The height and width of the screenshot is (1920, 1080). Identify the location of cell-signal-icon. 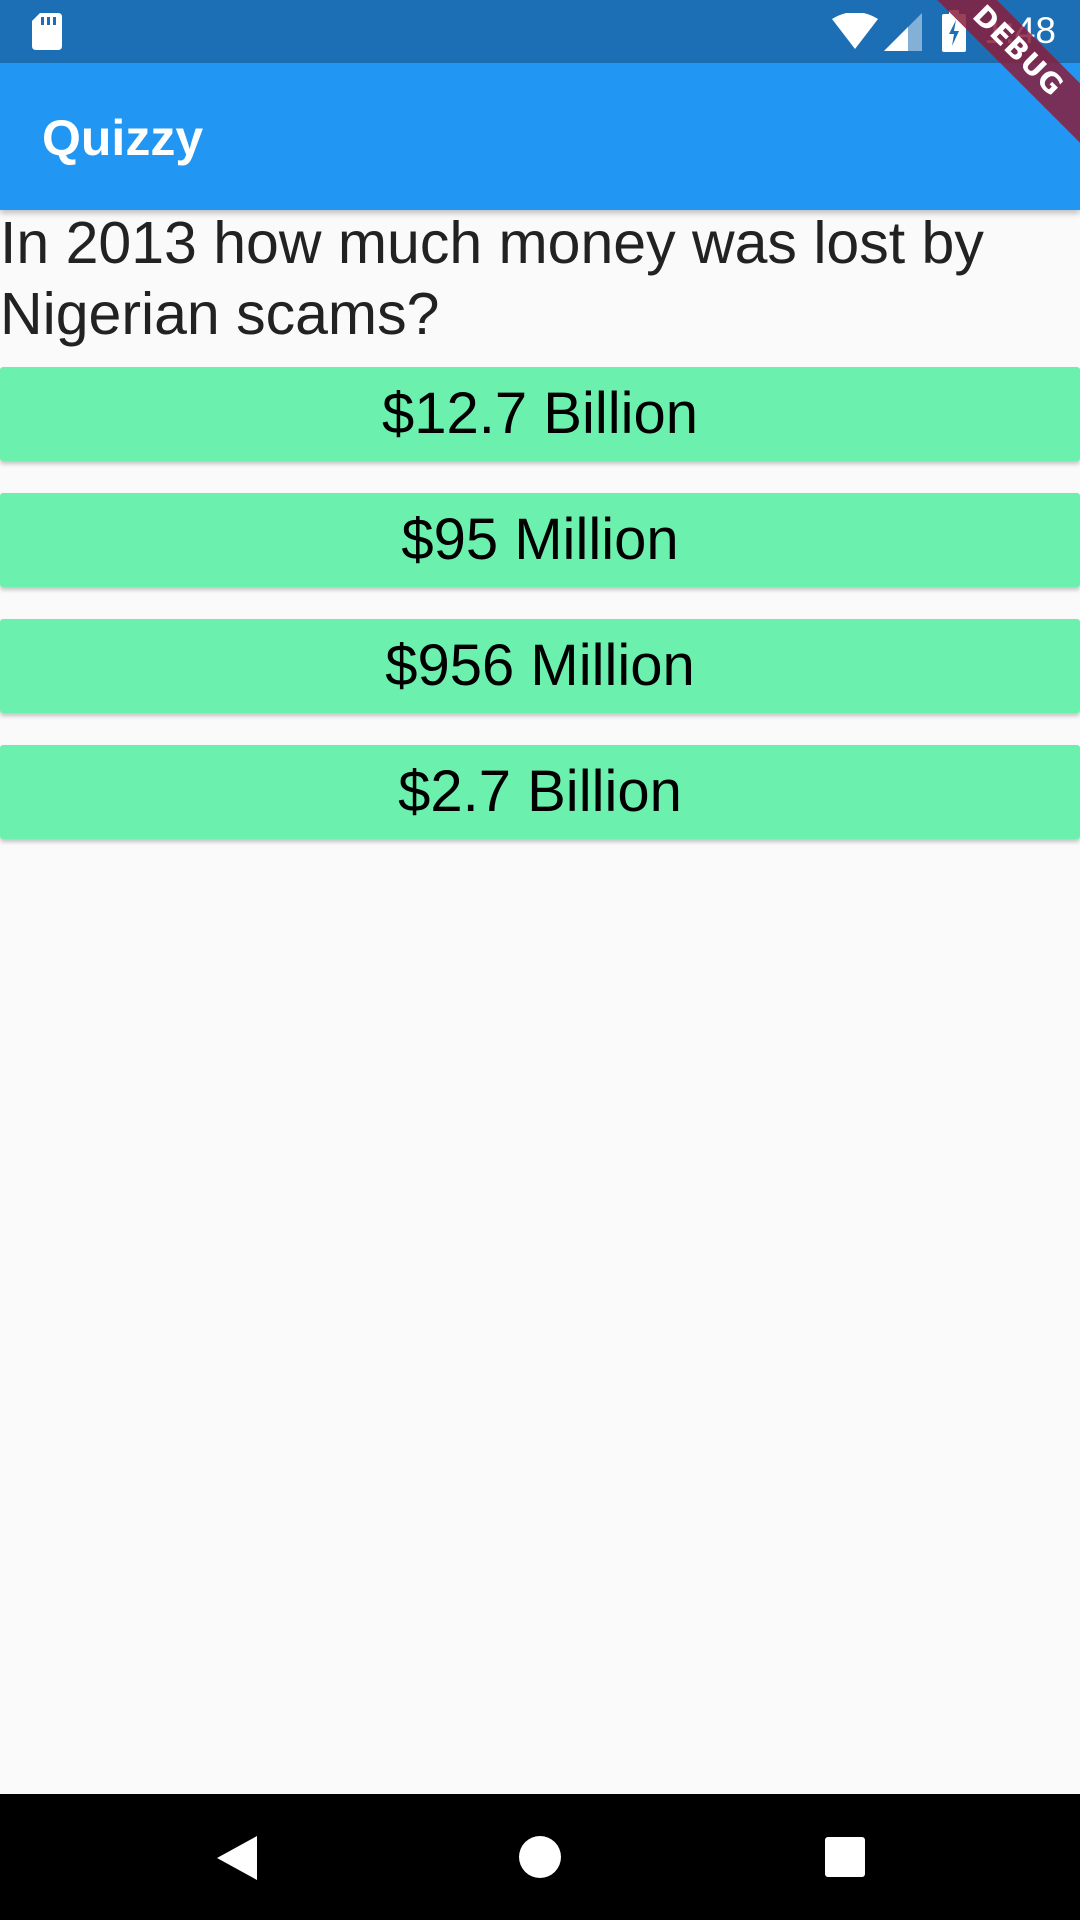
(903, 32).